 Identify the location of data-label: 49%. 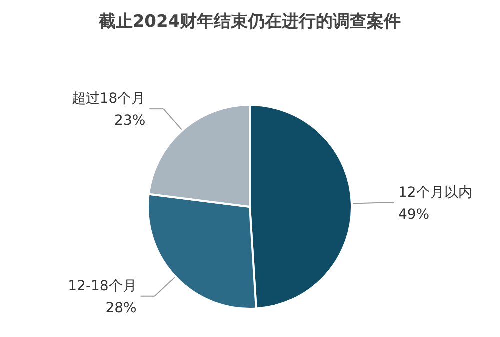
(414, 214).